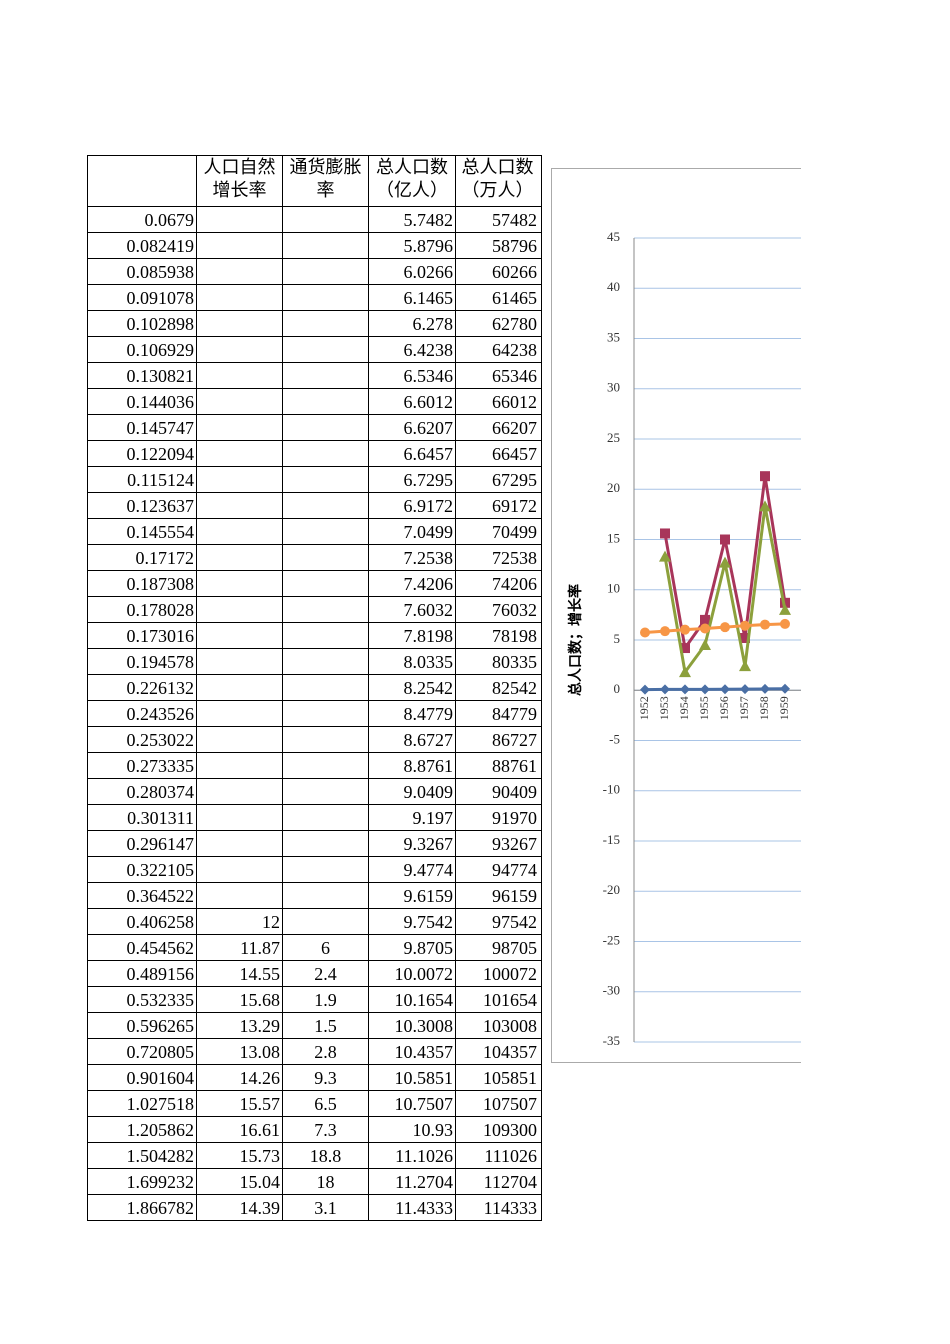  I want to click on y-tick-label: 20, so click(613, 487).